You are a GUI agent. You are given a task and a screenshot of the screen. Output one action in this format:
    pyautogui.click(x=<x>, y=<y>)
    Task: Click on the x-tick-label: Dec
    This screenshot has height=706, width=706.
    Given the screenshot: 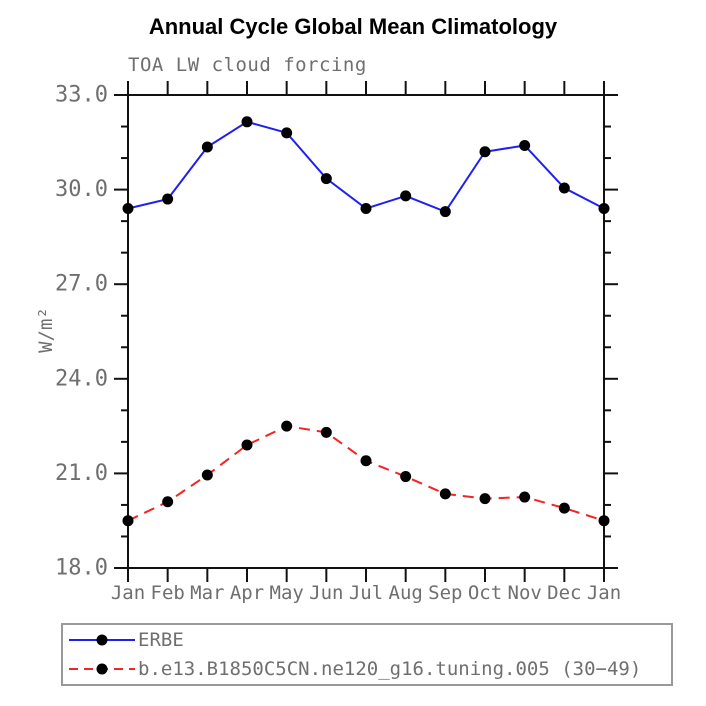 What is the action you would take?
    pyautogui.click(x=564, y=593)
    